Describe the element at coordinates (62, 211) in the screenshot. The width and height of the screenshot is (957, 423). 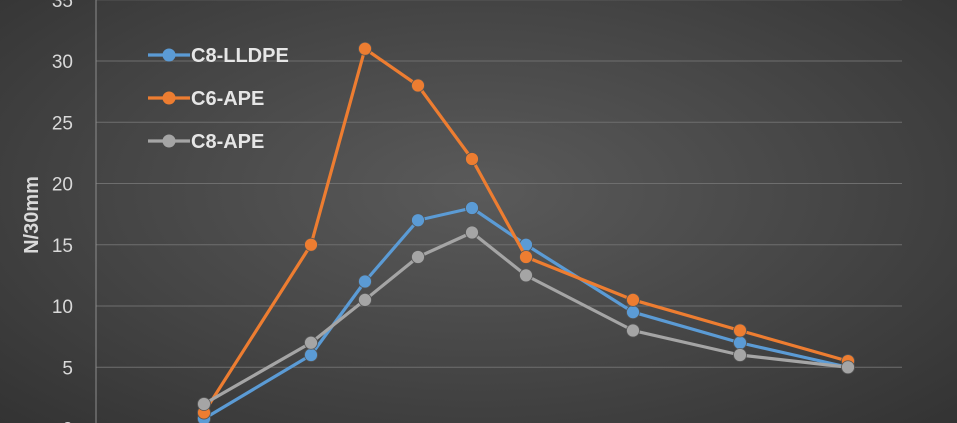
I see `y-tick-labels: 0 5 10 15 20 25 30 35` at that location.